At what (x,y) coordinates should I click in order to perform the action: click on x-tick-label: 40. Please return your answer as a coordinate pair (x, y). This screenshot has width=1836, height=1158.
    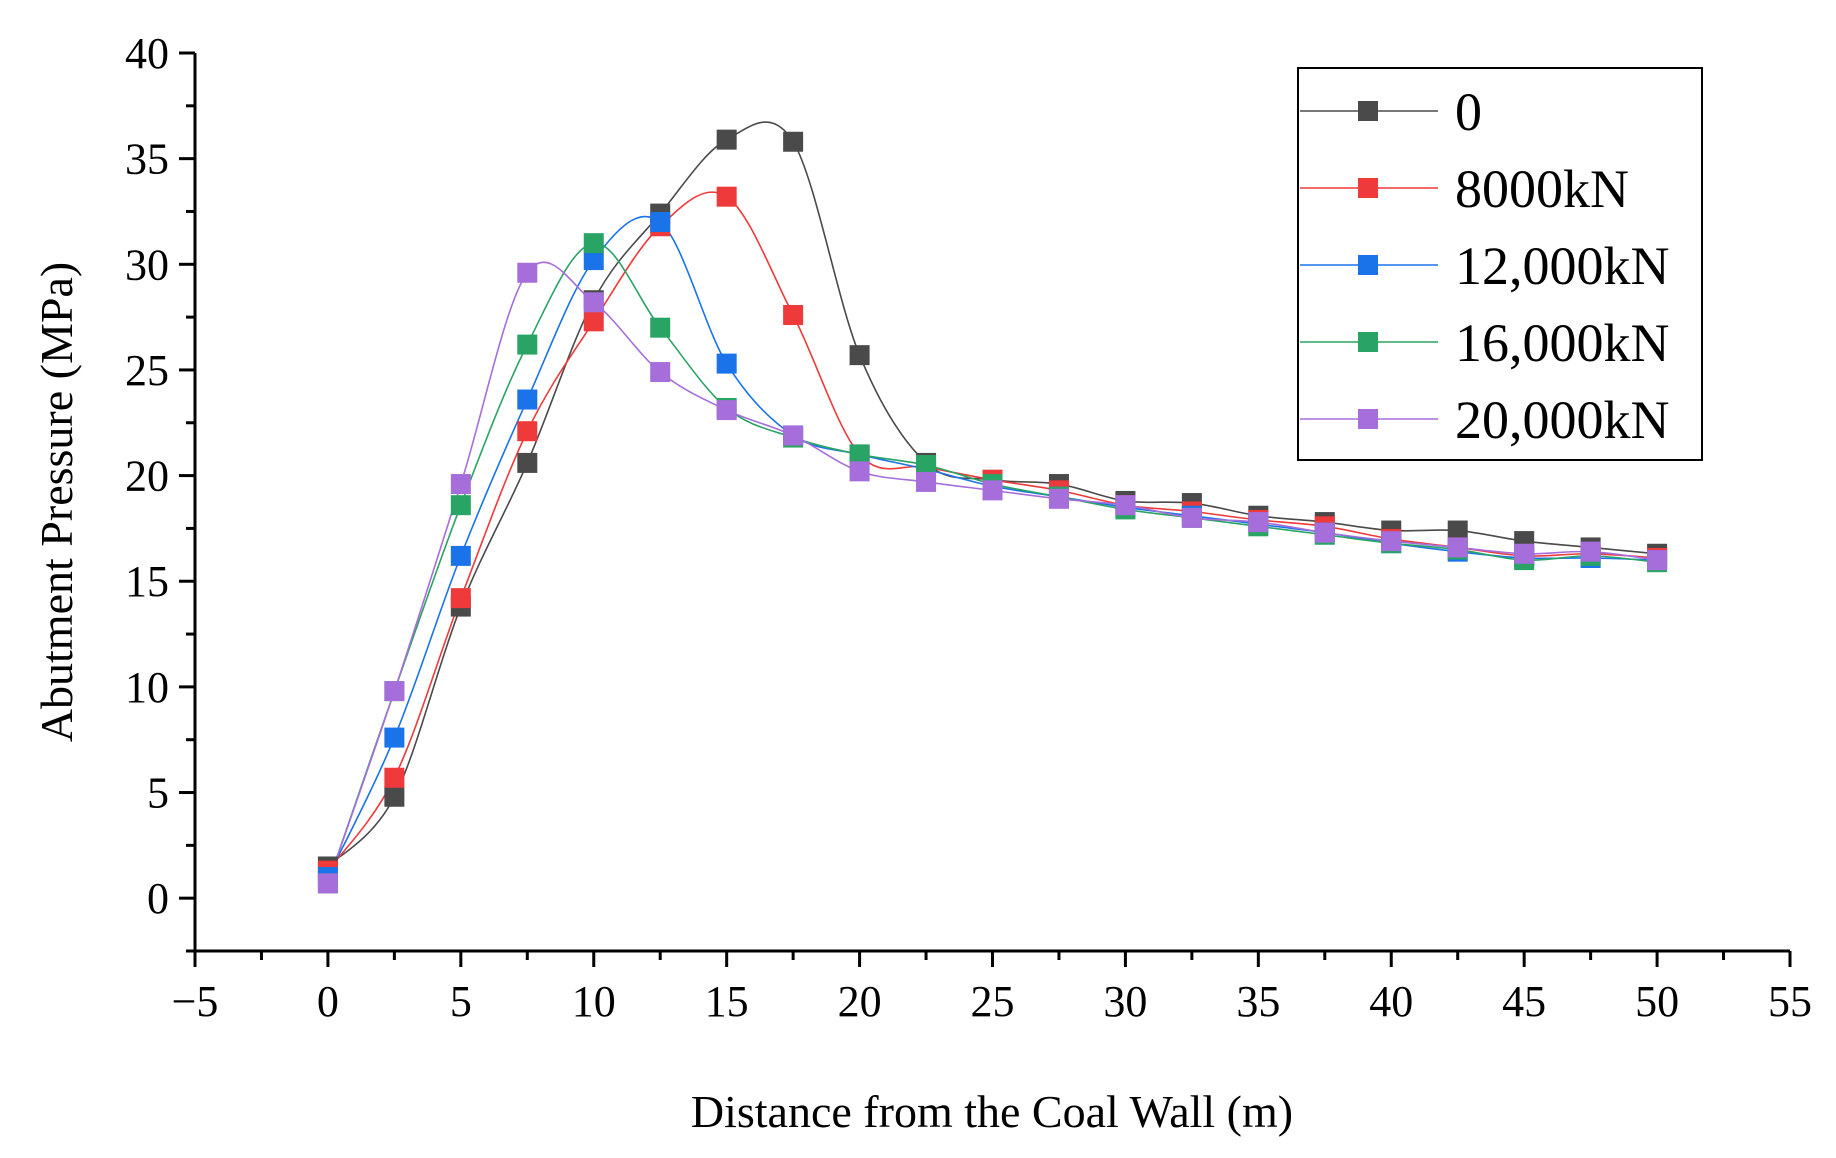
    Looking at the image, I should click on (1391, 1001).